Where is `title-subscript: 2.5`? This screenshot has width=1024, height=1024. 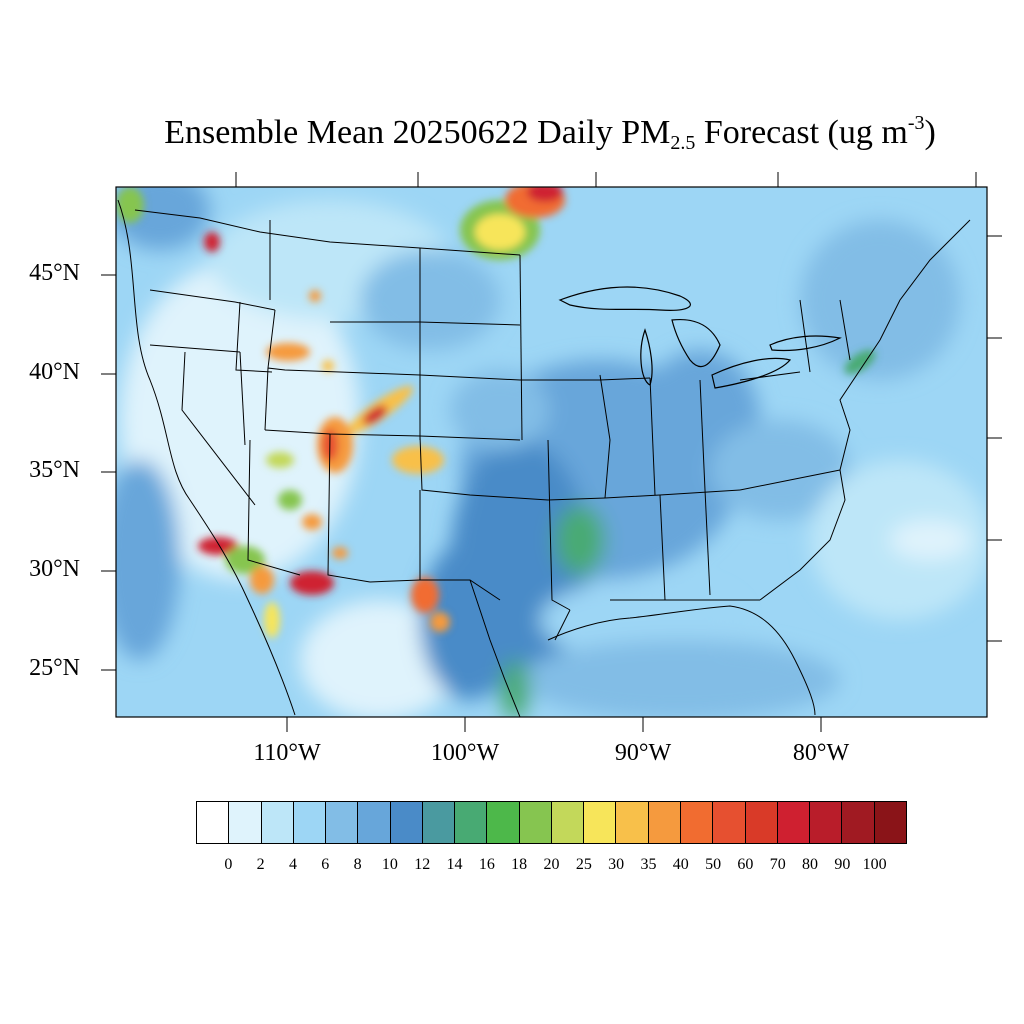 title-subscript: 2.5 is located at coordinates (683, 143).